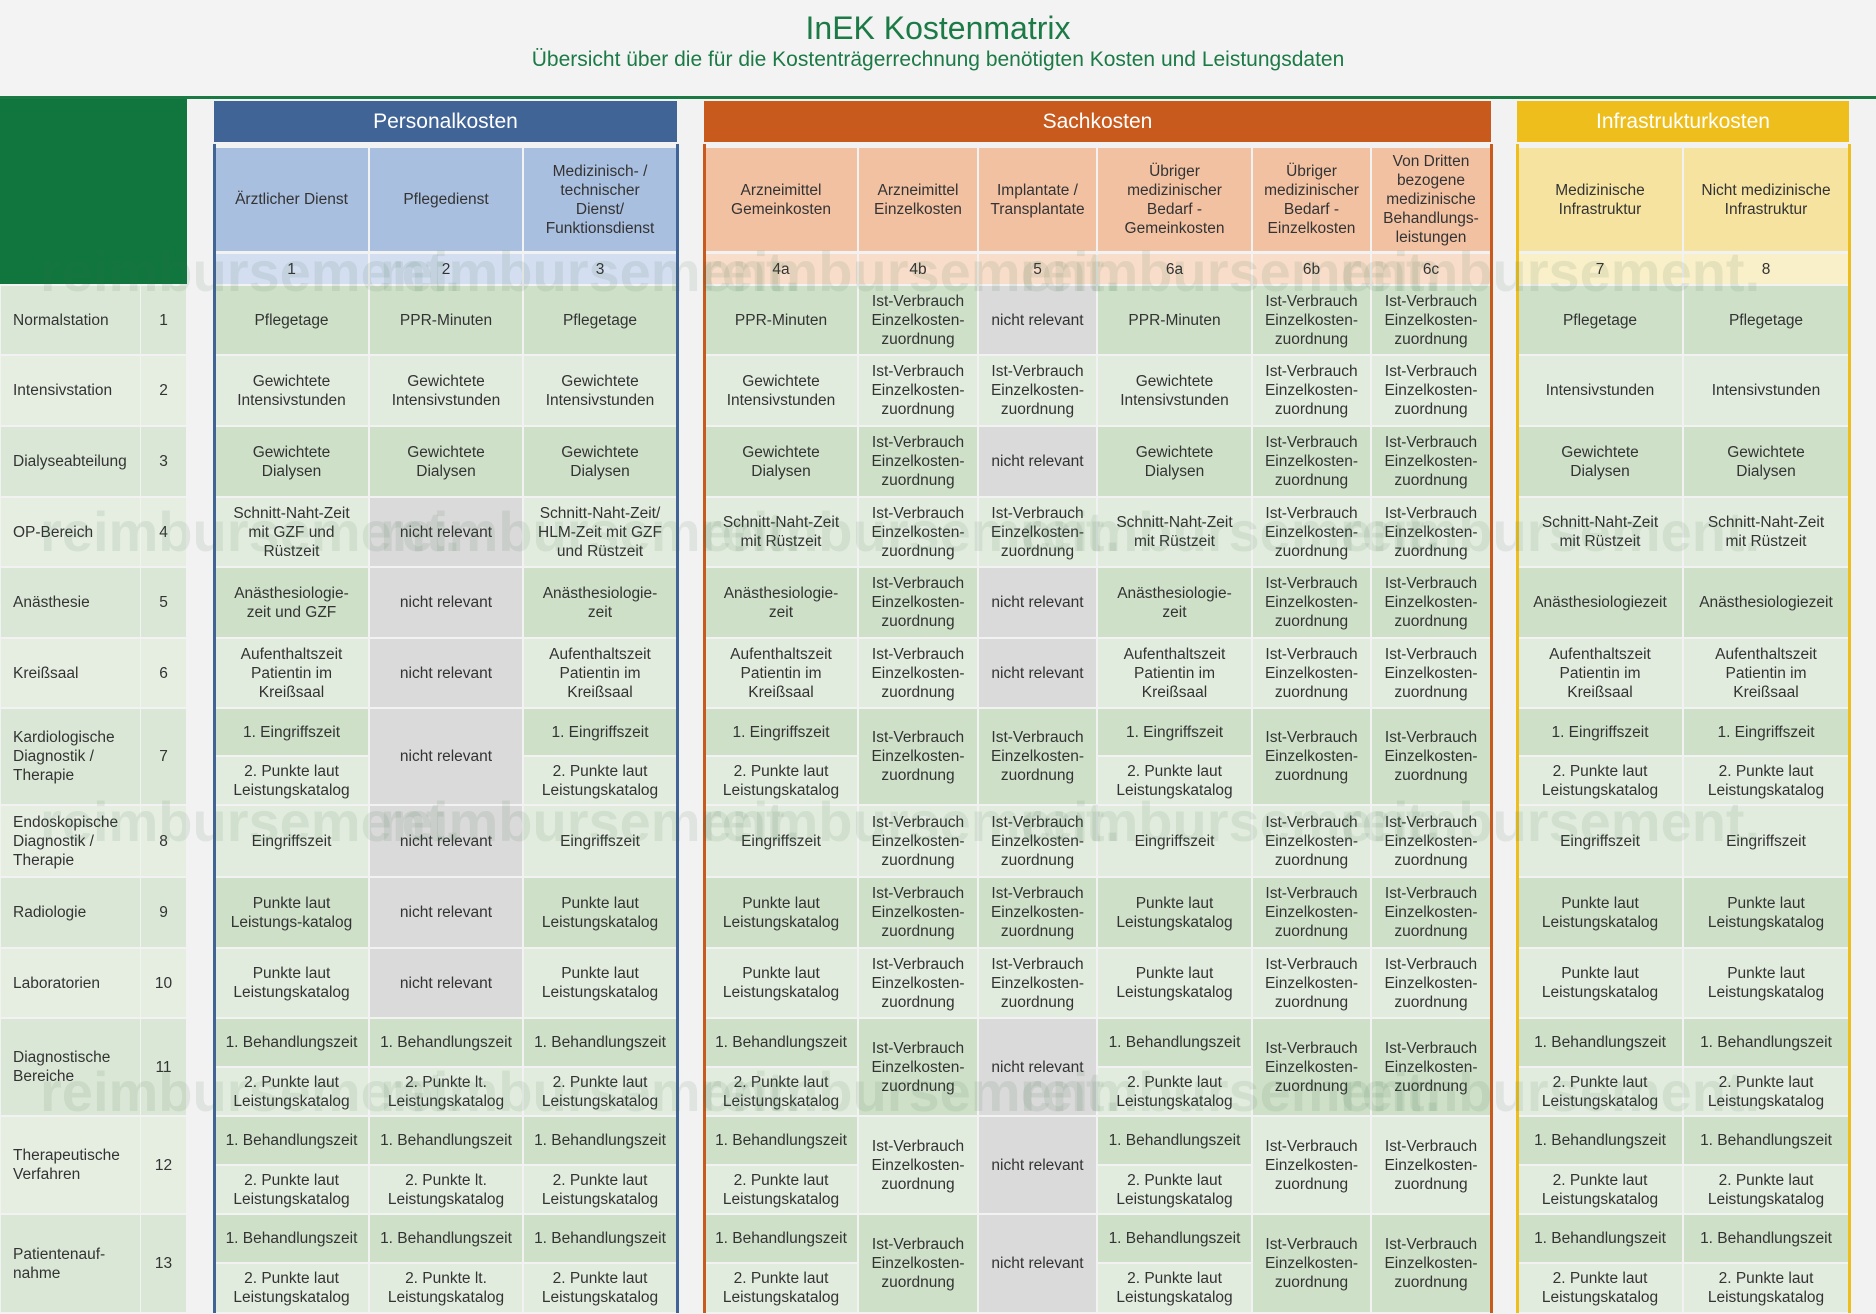 The image size is (1876, 1314). Describe the element at coordinates (1683, 121) in the screenshot. I see `group-header-infra: Infrastrukturkosten` at that location.